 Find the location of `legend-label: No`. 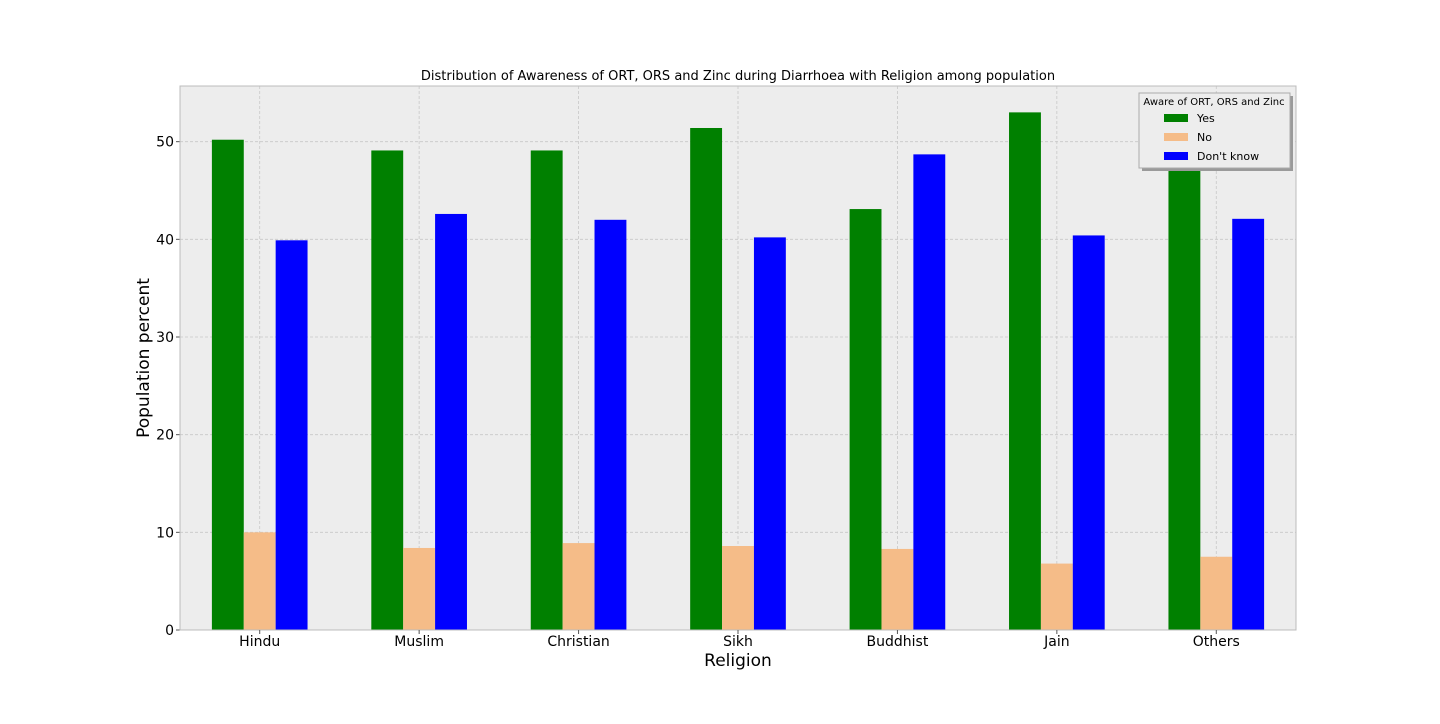

legend-label: No is located at coordinates (1204, 137).